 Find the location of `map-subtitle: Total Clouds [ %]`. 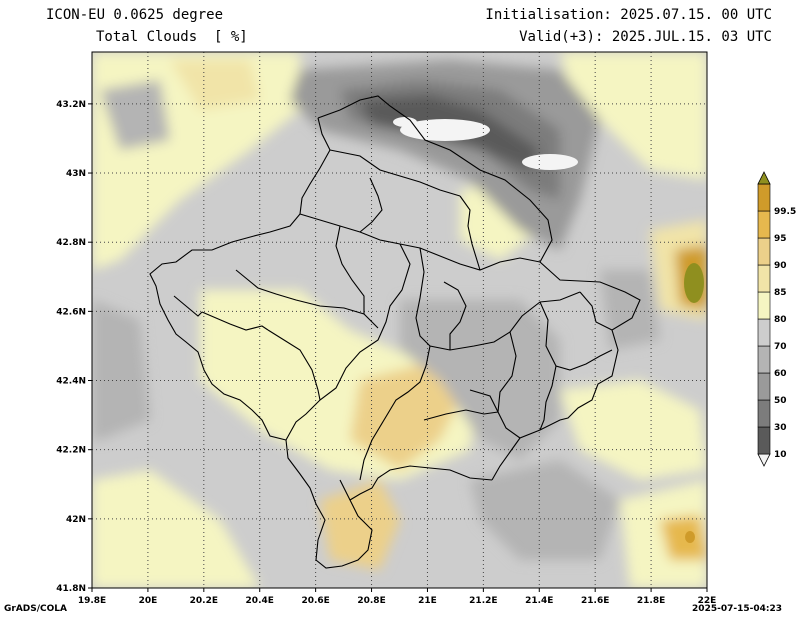

map-subtitle: Total Clouds [ %] is located at coordinates (172, 37).